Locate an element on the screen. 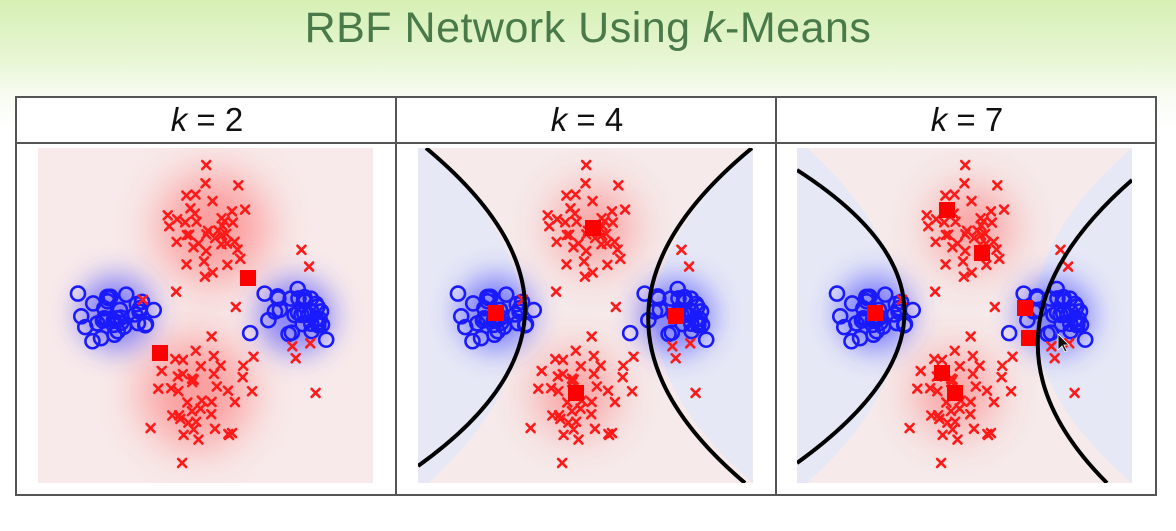  header-k4: k = 4 is located at coordinates (587, 119).